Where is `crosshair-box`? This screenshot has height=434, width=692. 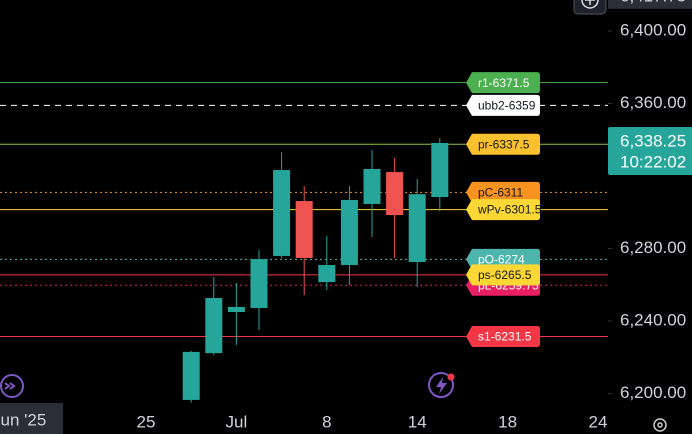 crosshair-box is located at coordinates (650, 4).